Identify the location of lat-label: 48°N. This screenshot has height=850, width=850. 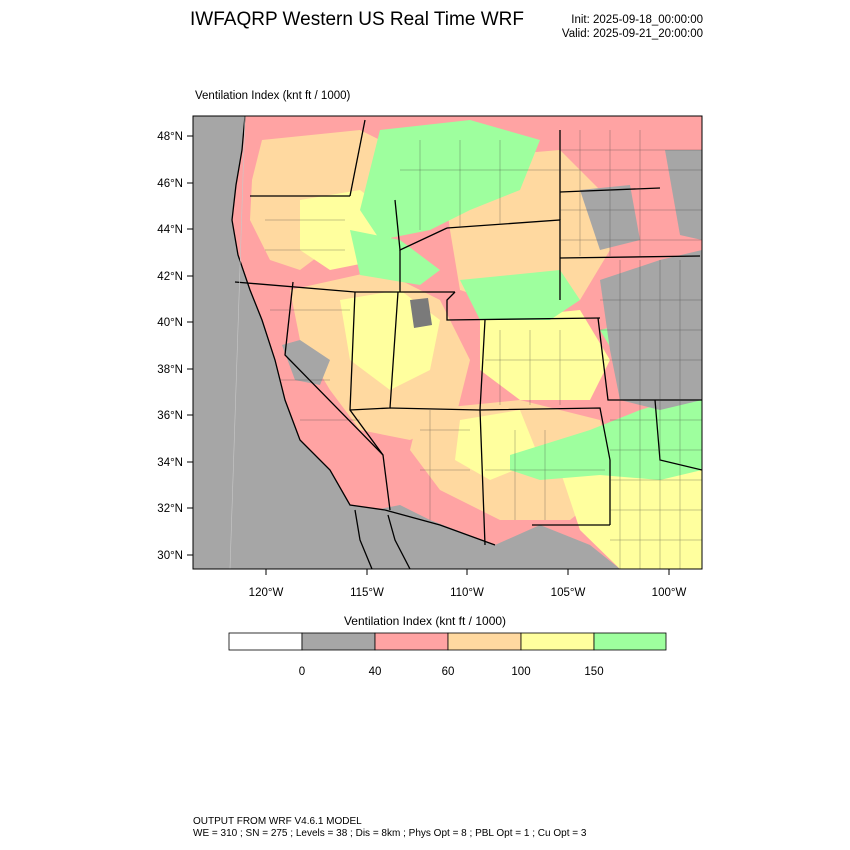
(170, 137).